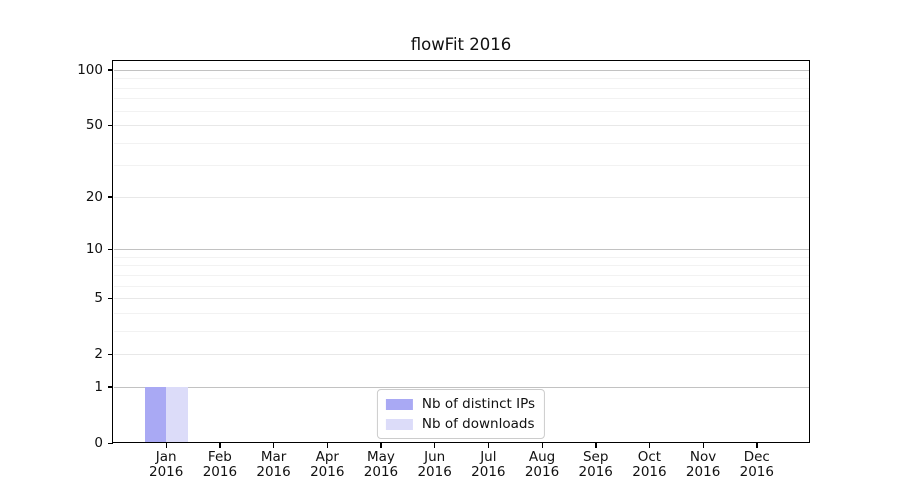  What do you see at coordinates (399, 404) in the screenshot?
I see `legend-swatch-distinct-ips` at bounding box center [399, 404].